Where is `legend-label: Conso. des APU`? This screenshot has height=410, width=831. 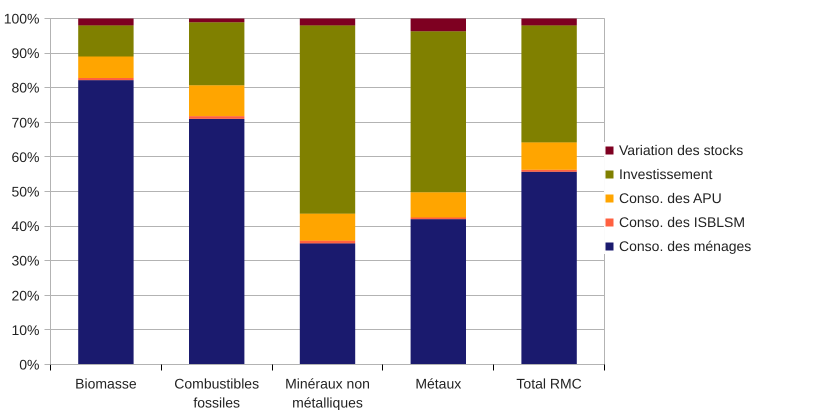
legend-label: Conso. des APU is located at coordinates (670, 198).